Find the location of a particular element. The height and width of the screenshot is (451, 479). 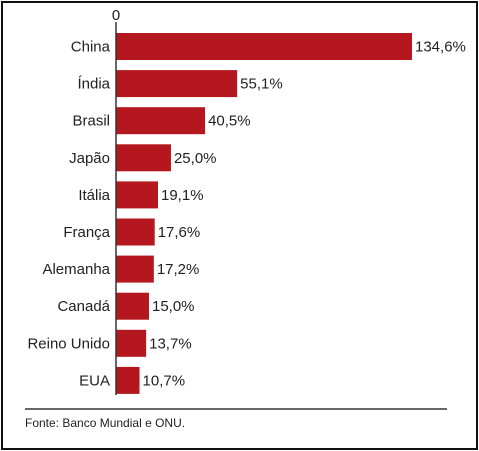

category-label-8: Reino Unido is located at coordinates (68, 343).